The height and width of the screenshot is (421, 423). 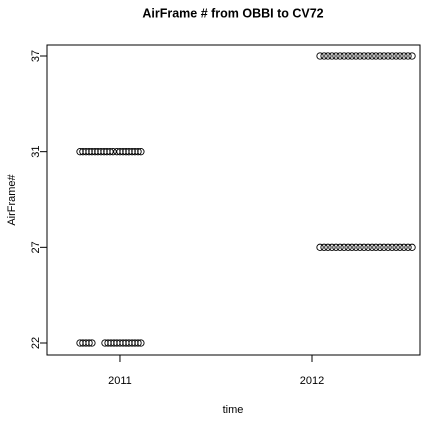 I want to click on y-tick-label: 22, so click(x=36, y=343).